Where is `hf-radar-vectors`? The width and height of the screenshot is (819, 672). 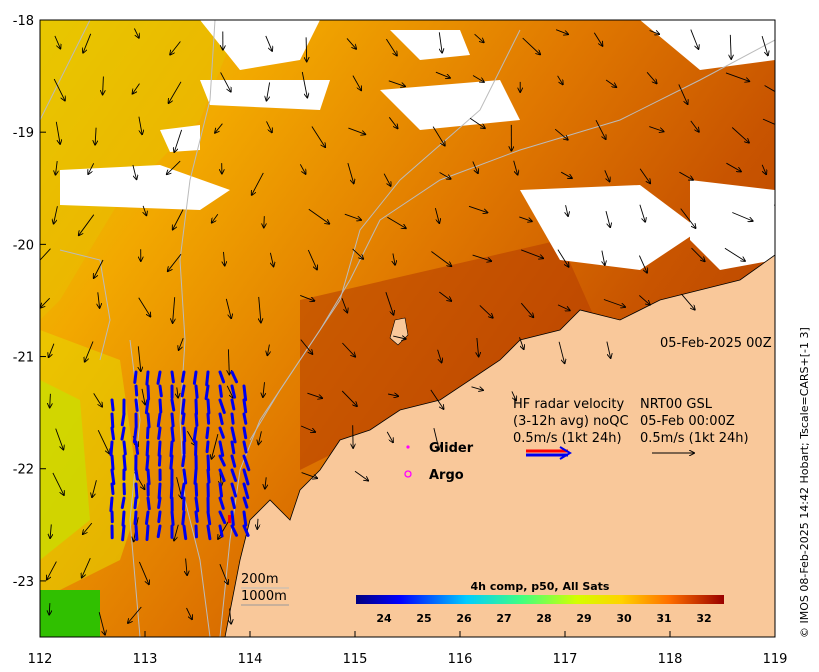
hf-radar-vectors is located at coordinates (180, 456).